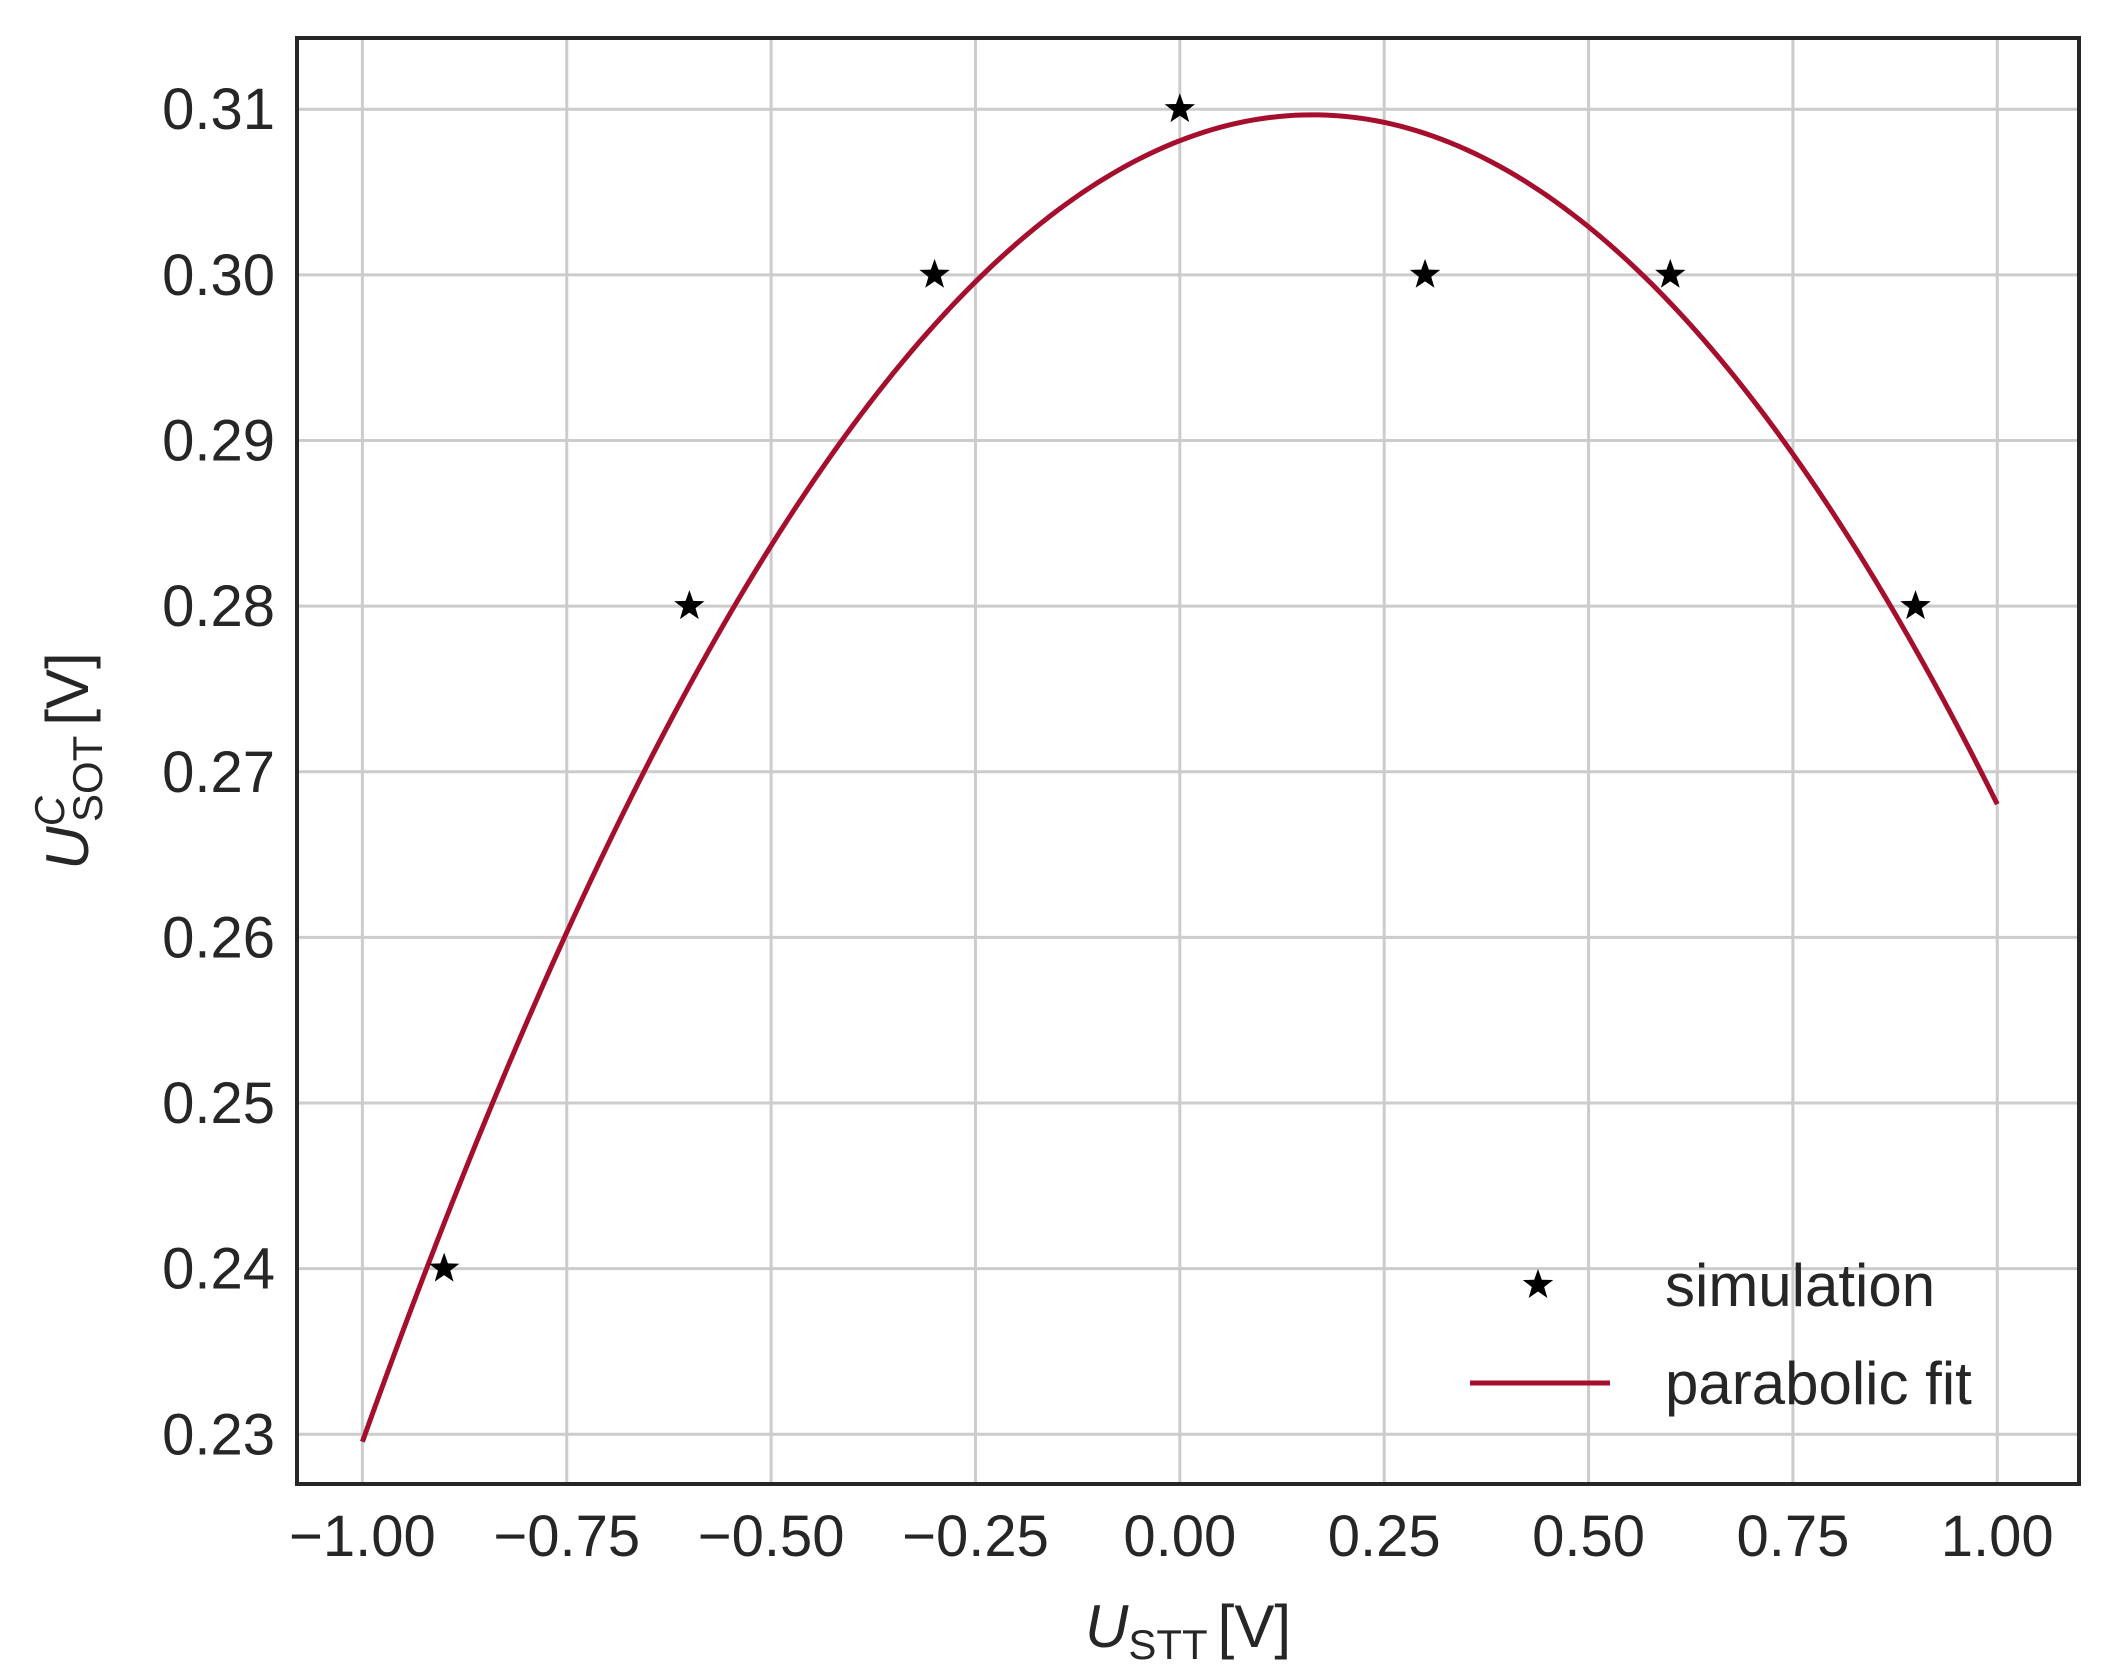 This screenshot has width=2111, height=1678. I want to click on y-axis-label: UCSOT [V], so click(68, 760).